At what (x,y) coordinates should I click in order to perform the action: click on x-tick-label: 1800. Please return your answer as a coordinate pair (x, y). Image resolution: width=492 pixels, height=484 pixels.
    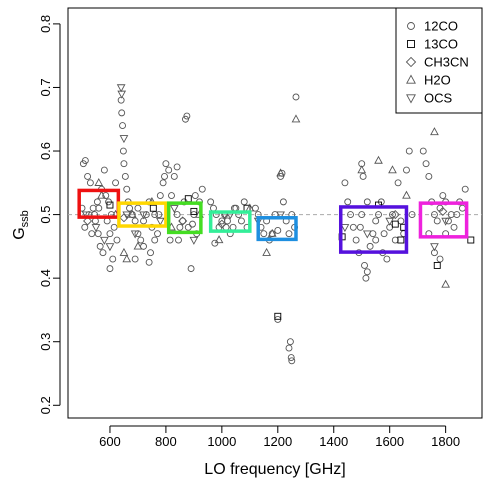
    Looking at the image, I should click on (445, 441).